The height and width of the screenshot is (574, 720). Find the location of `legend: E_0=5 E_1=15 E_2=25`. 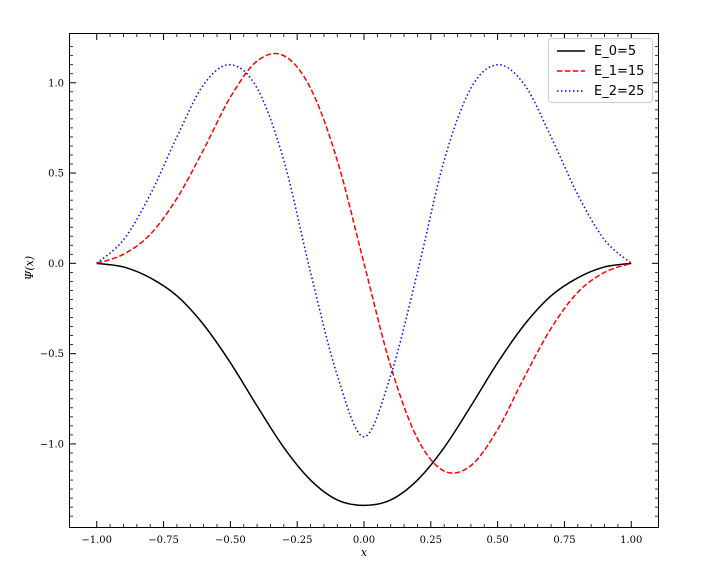

legend: E_0=5 E_1=15 E_2=25 is located at coordinates (600, 70).